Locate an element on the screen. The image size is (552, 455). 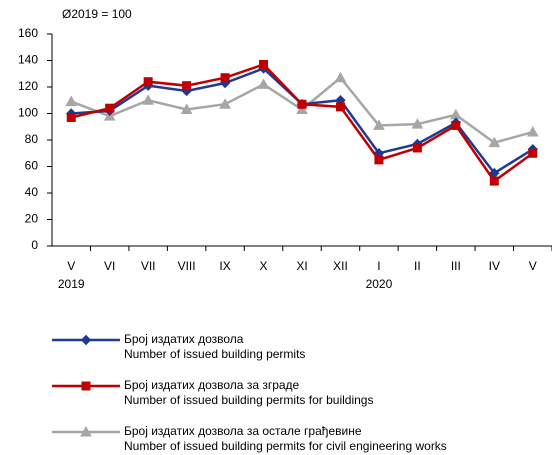
x-tick-label: III is located at coordinates (456, 266).